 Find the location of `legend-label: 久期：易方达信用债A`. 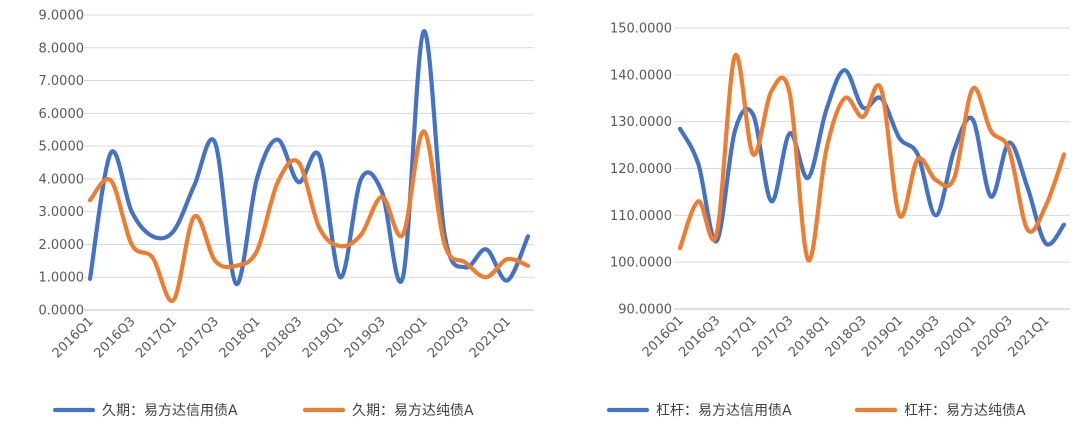

legend-label: 久期：易方达信用债A is located at coordinates (170, 411).